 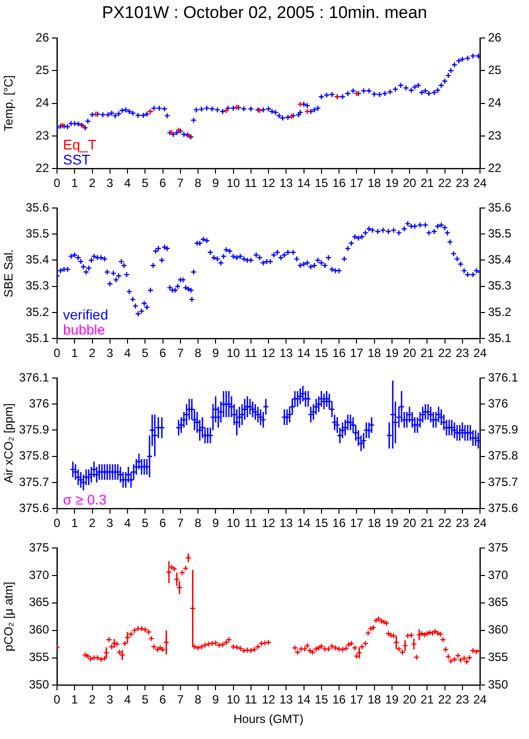 What do you see at coordinates (38, 337) in the screenshot?
I see `y-tick-label: 35.1` at bounding box center [38, 337].